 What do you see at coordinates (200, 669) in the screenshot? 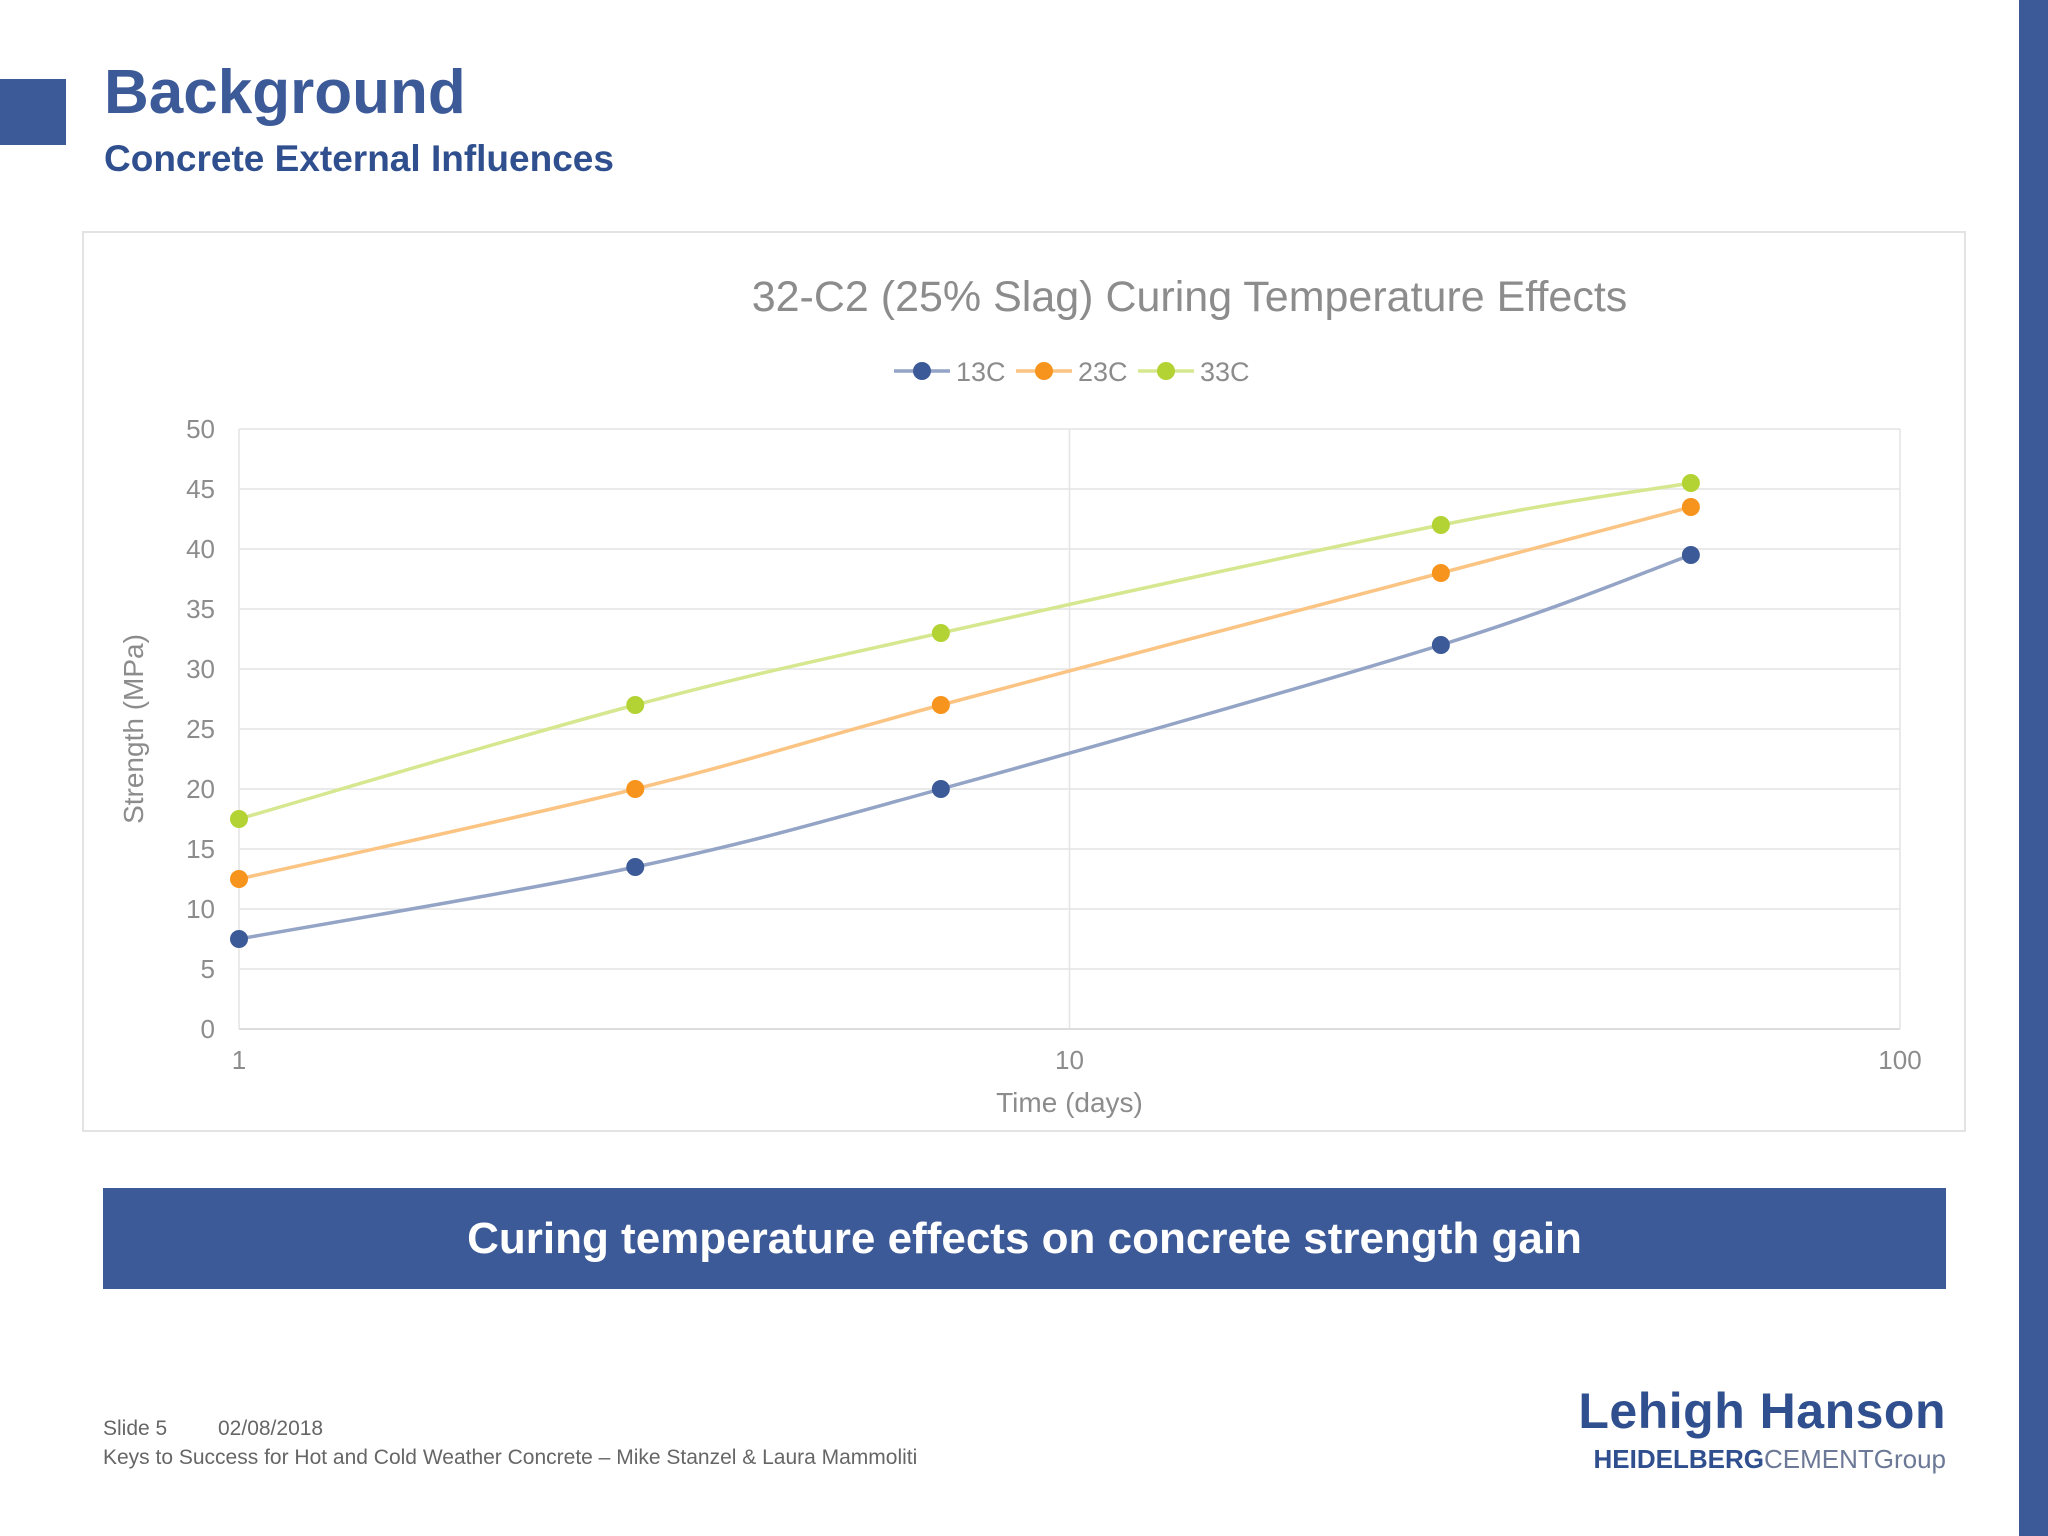
I see `y-tick-label: 30` at bounding box center [200, 669].